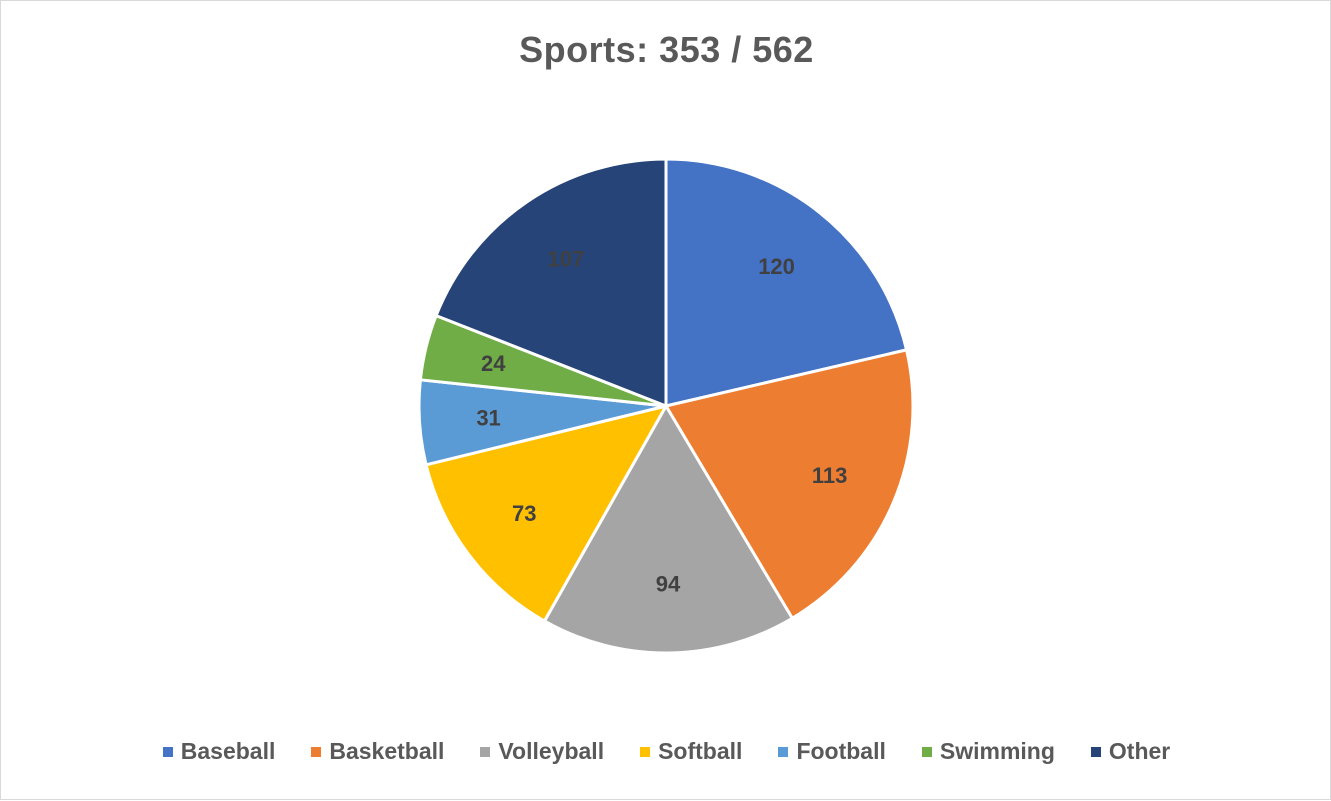 The height and width of the screenshot is (801, 1331). I want to click on data-label-volleyball: 94, so click(668, 583).